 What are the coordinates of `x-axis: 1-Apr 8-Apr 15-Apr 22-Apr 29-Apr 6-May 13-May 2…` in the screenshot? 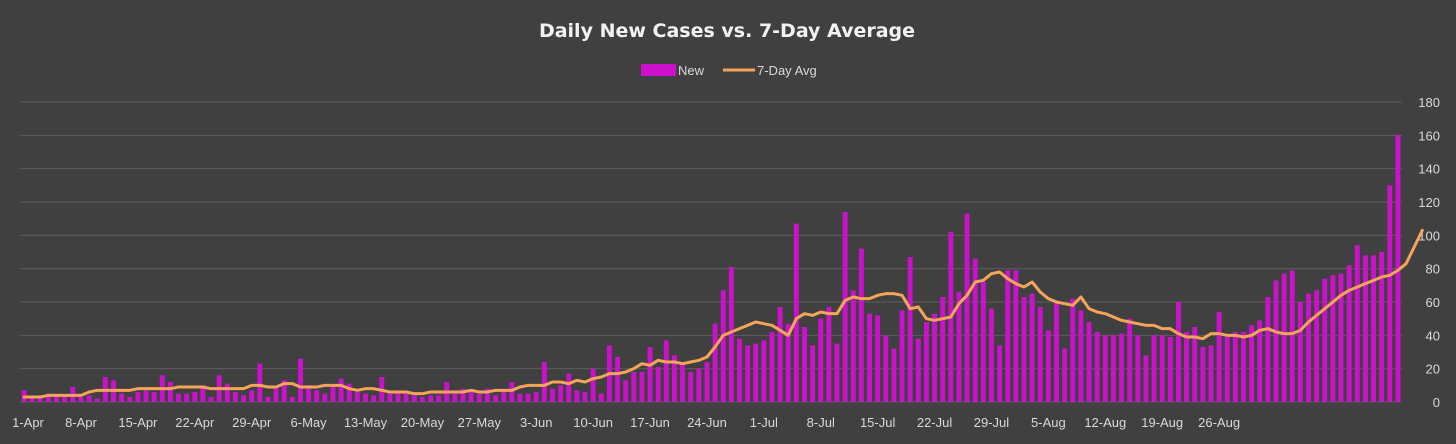 It's located at (626, 422).